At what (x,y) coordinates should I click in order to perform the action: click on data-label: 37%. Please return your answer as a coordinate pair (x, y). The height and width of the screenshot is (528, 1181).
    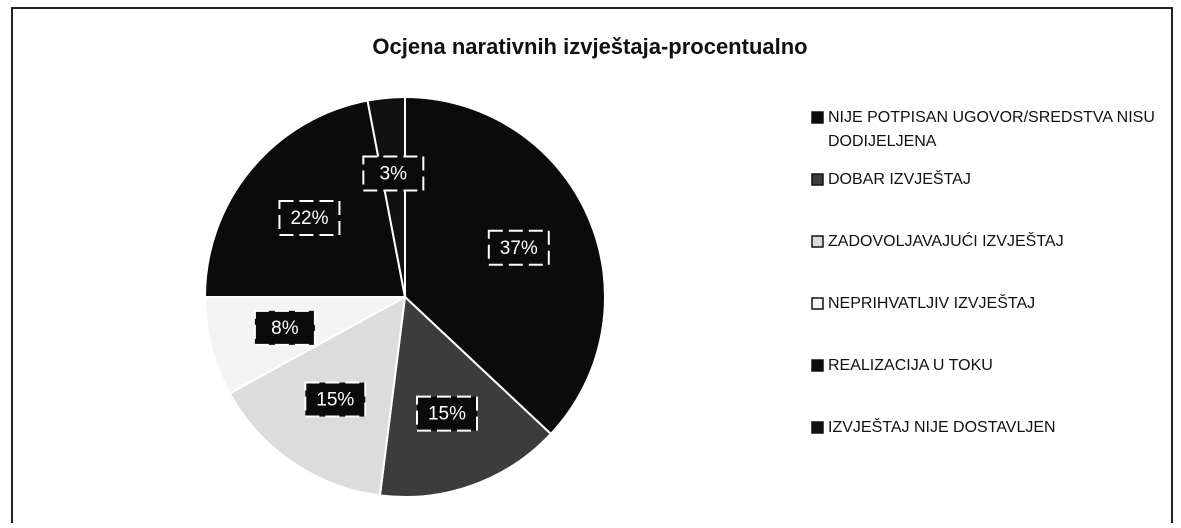
    Looking at the image, I should click on (519, 248).